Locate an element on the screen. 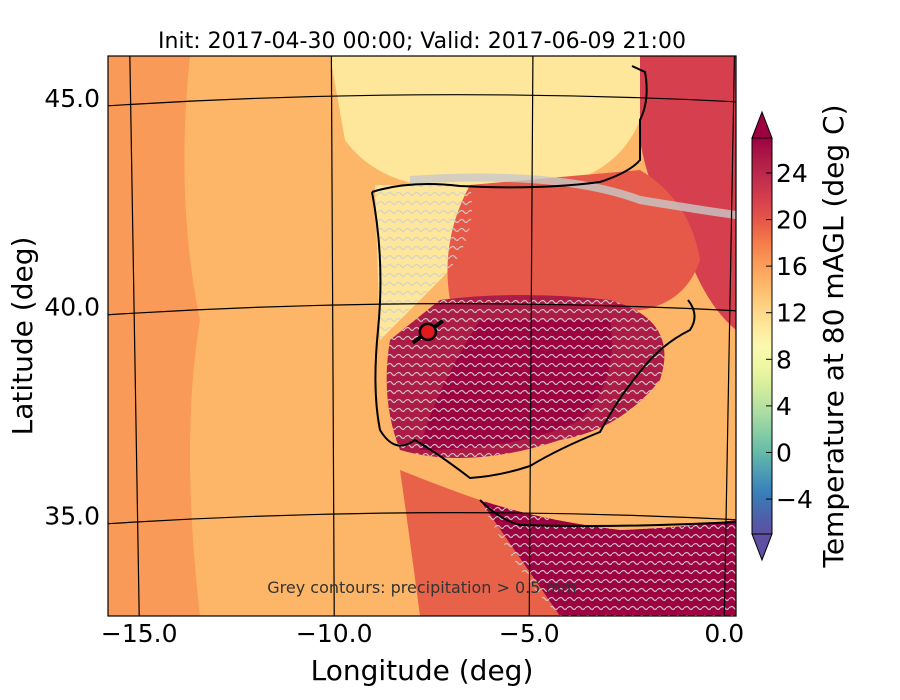 Image resolution: width=900 pixels, height=700 pixels. x-axis-label: Longitude (deg) is located at coordinates (422, 670).